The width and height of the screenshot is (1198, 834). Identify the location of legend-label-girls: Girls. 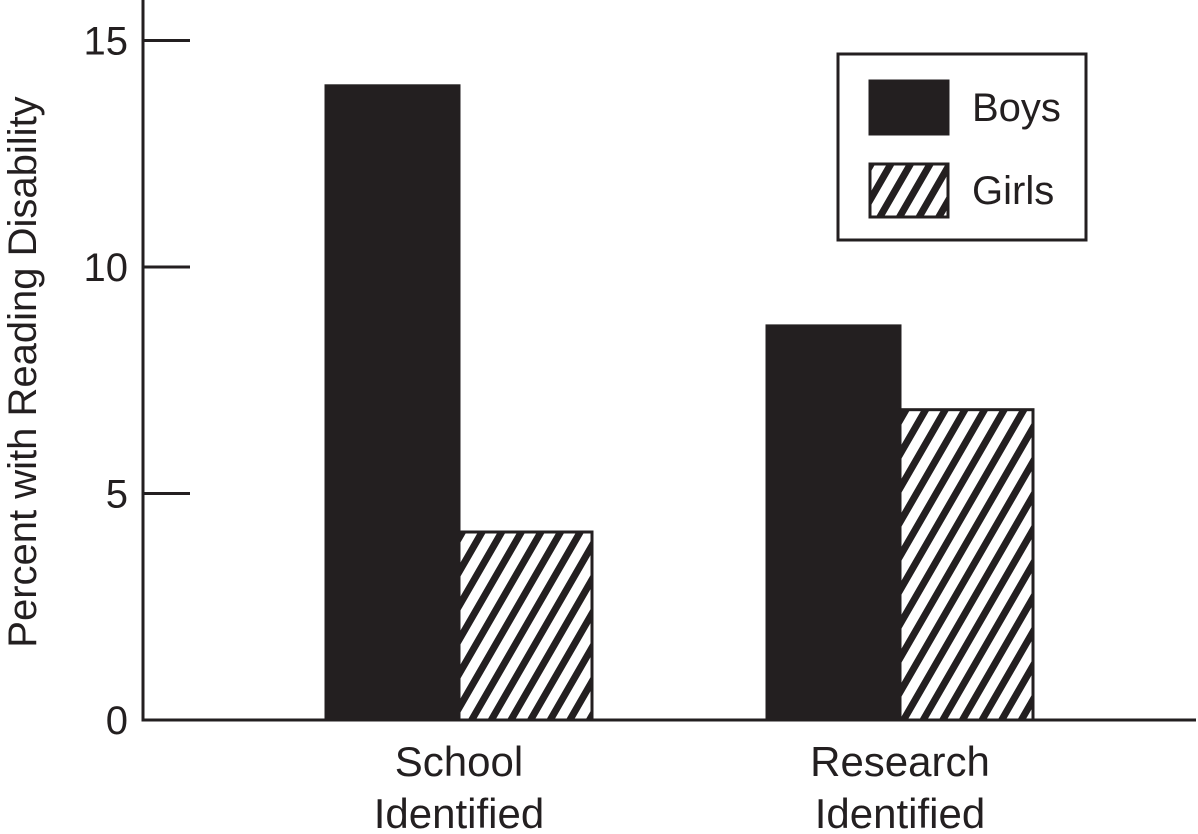
(1013, 191).